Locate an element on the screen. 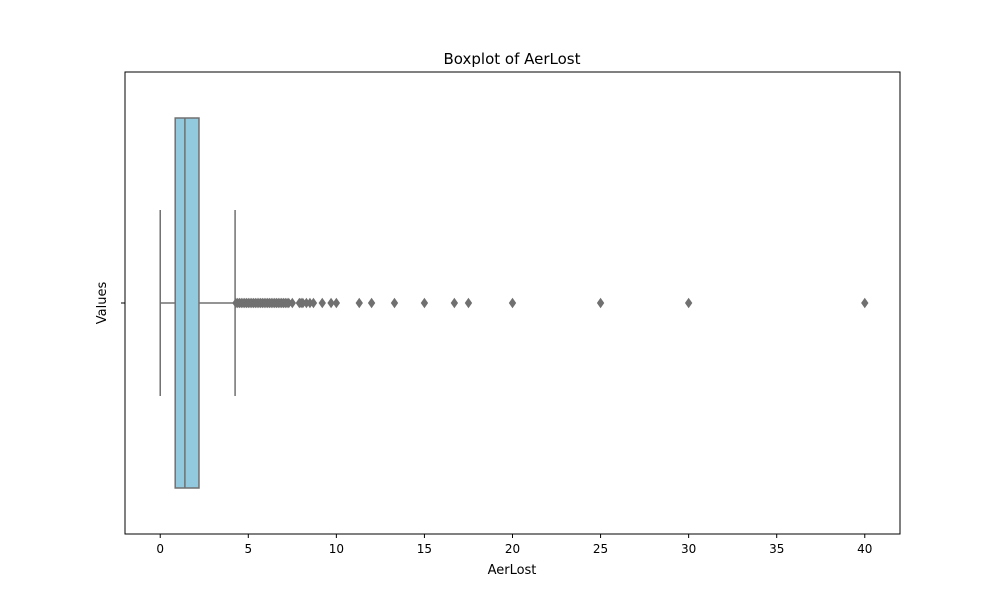 The width and height of the screenshot is (1000, 600). iqr-box is located at coordinates (187, 303).